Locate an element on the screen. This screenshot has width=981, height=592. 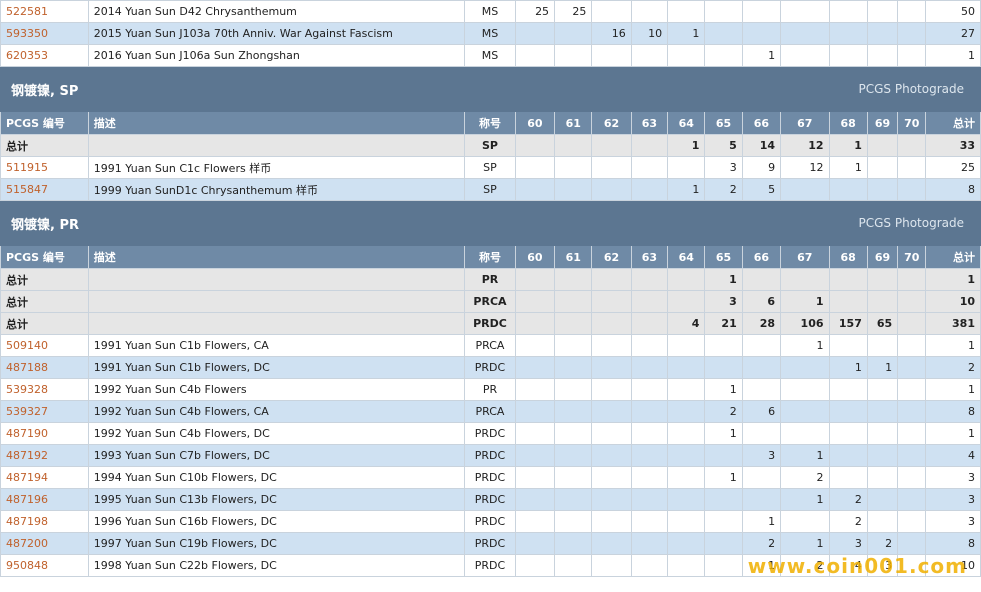
pcgs-number-link: 539328 is located at coordinates (27, 389).